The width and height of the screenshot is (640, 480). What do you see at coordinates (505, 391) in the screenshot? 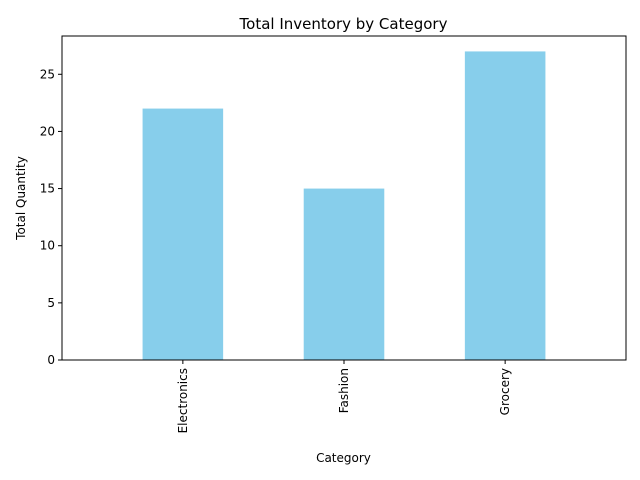
I see `x-tick-label: Grocery` at bounding box center [505, 391].